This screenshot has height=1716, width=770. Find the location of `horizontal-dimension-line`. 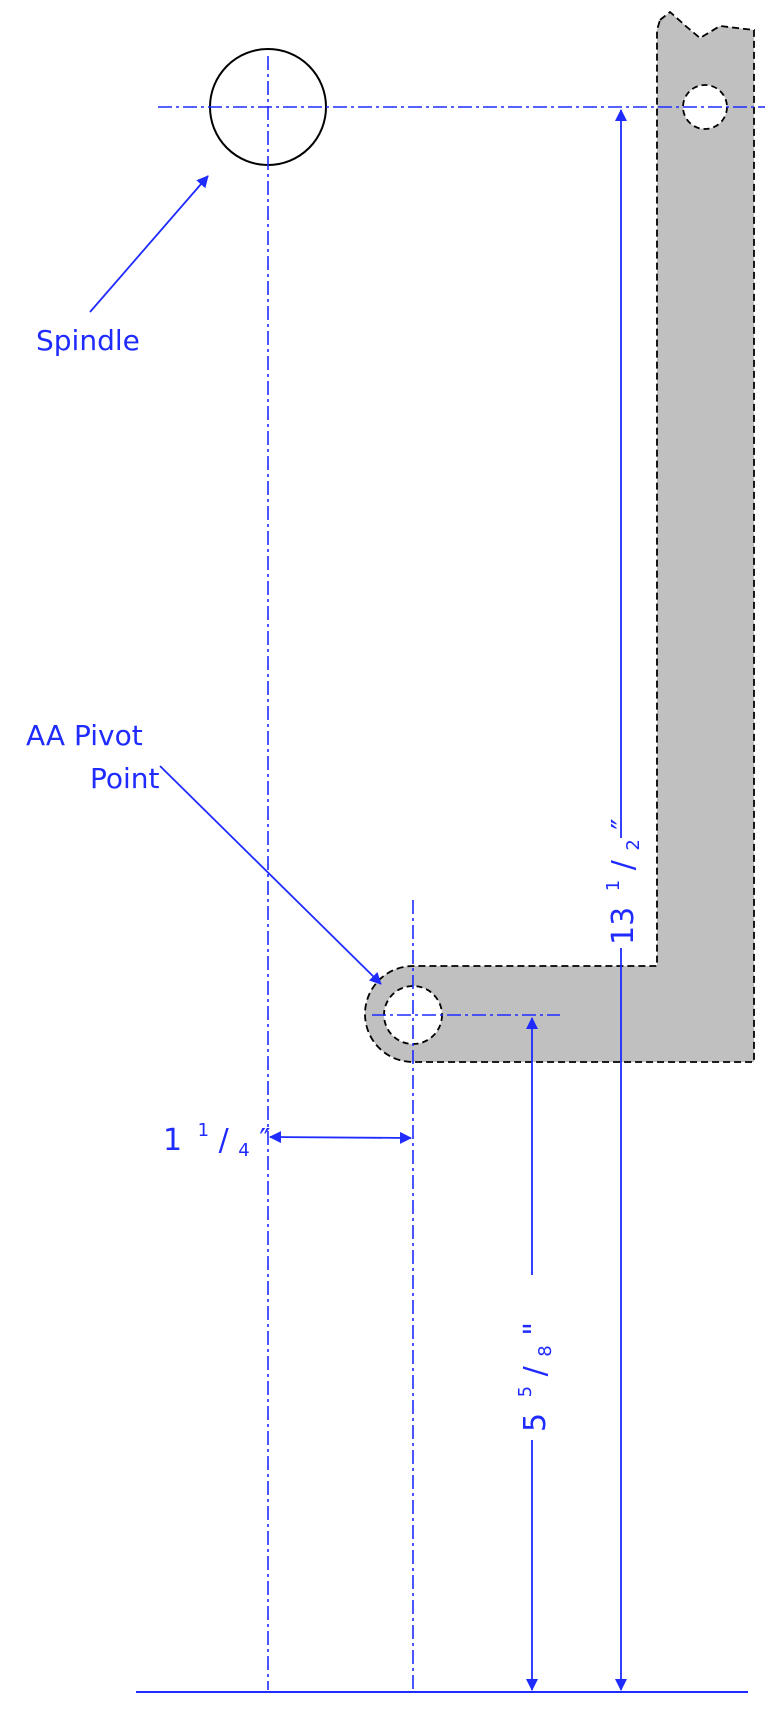

horizontal-dimension-line is located at coordinates (340, 1137).